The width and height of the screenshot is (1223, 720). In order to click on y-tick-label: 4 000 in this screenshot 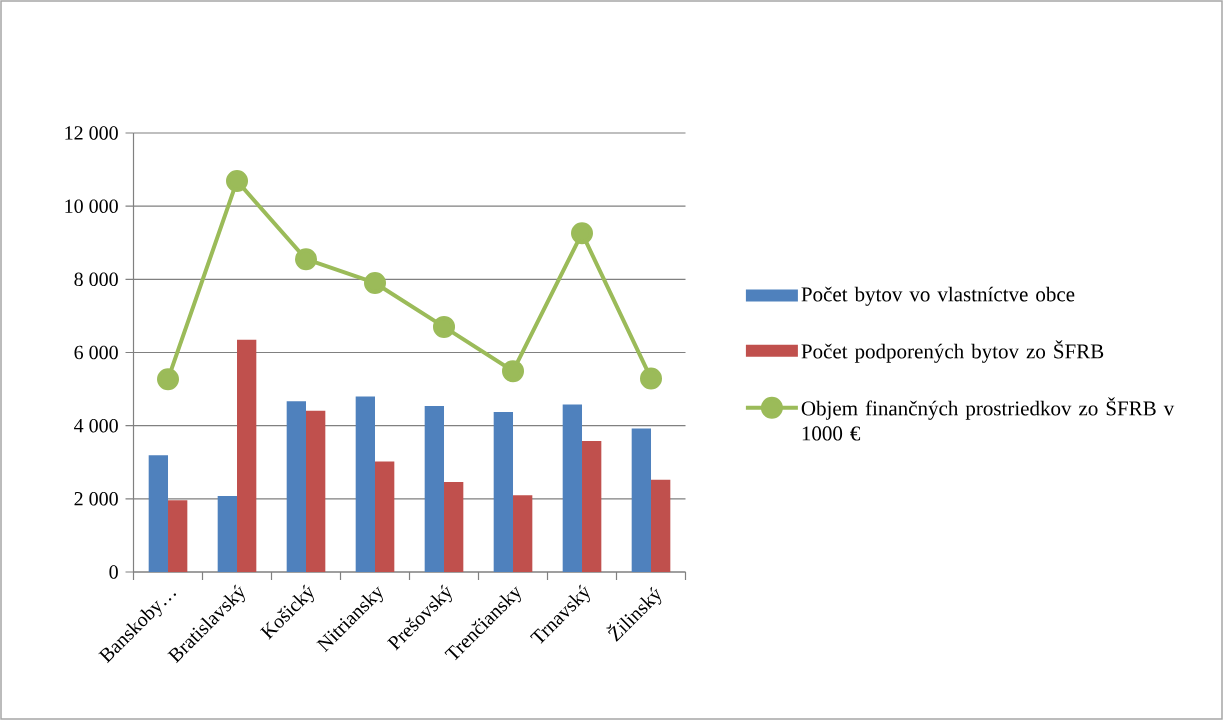, I will do `click(96, 425)`.